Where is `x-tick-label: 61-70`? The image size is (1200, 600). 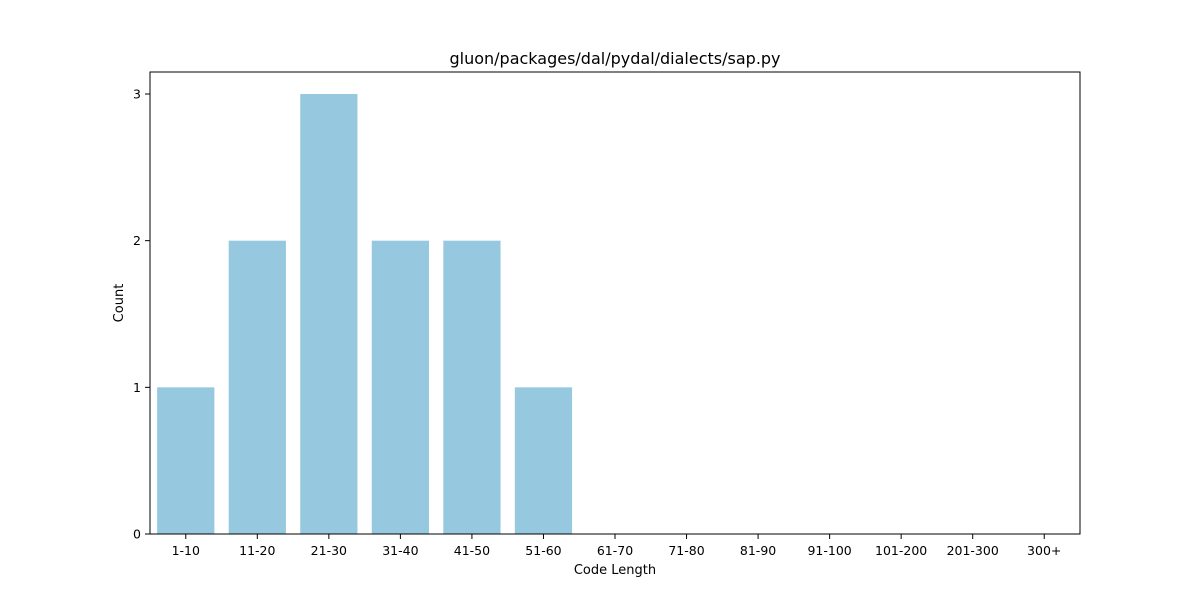
x-tick-label: 61-70 is located at coordinates (615, 550).